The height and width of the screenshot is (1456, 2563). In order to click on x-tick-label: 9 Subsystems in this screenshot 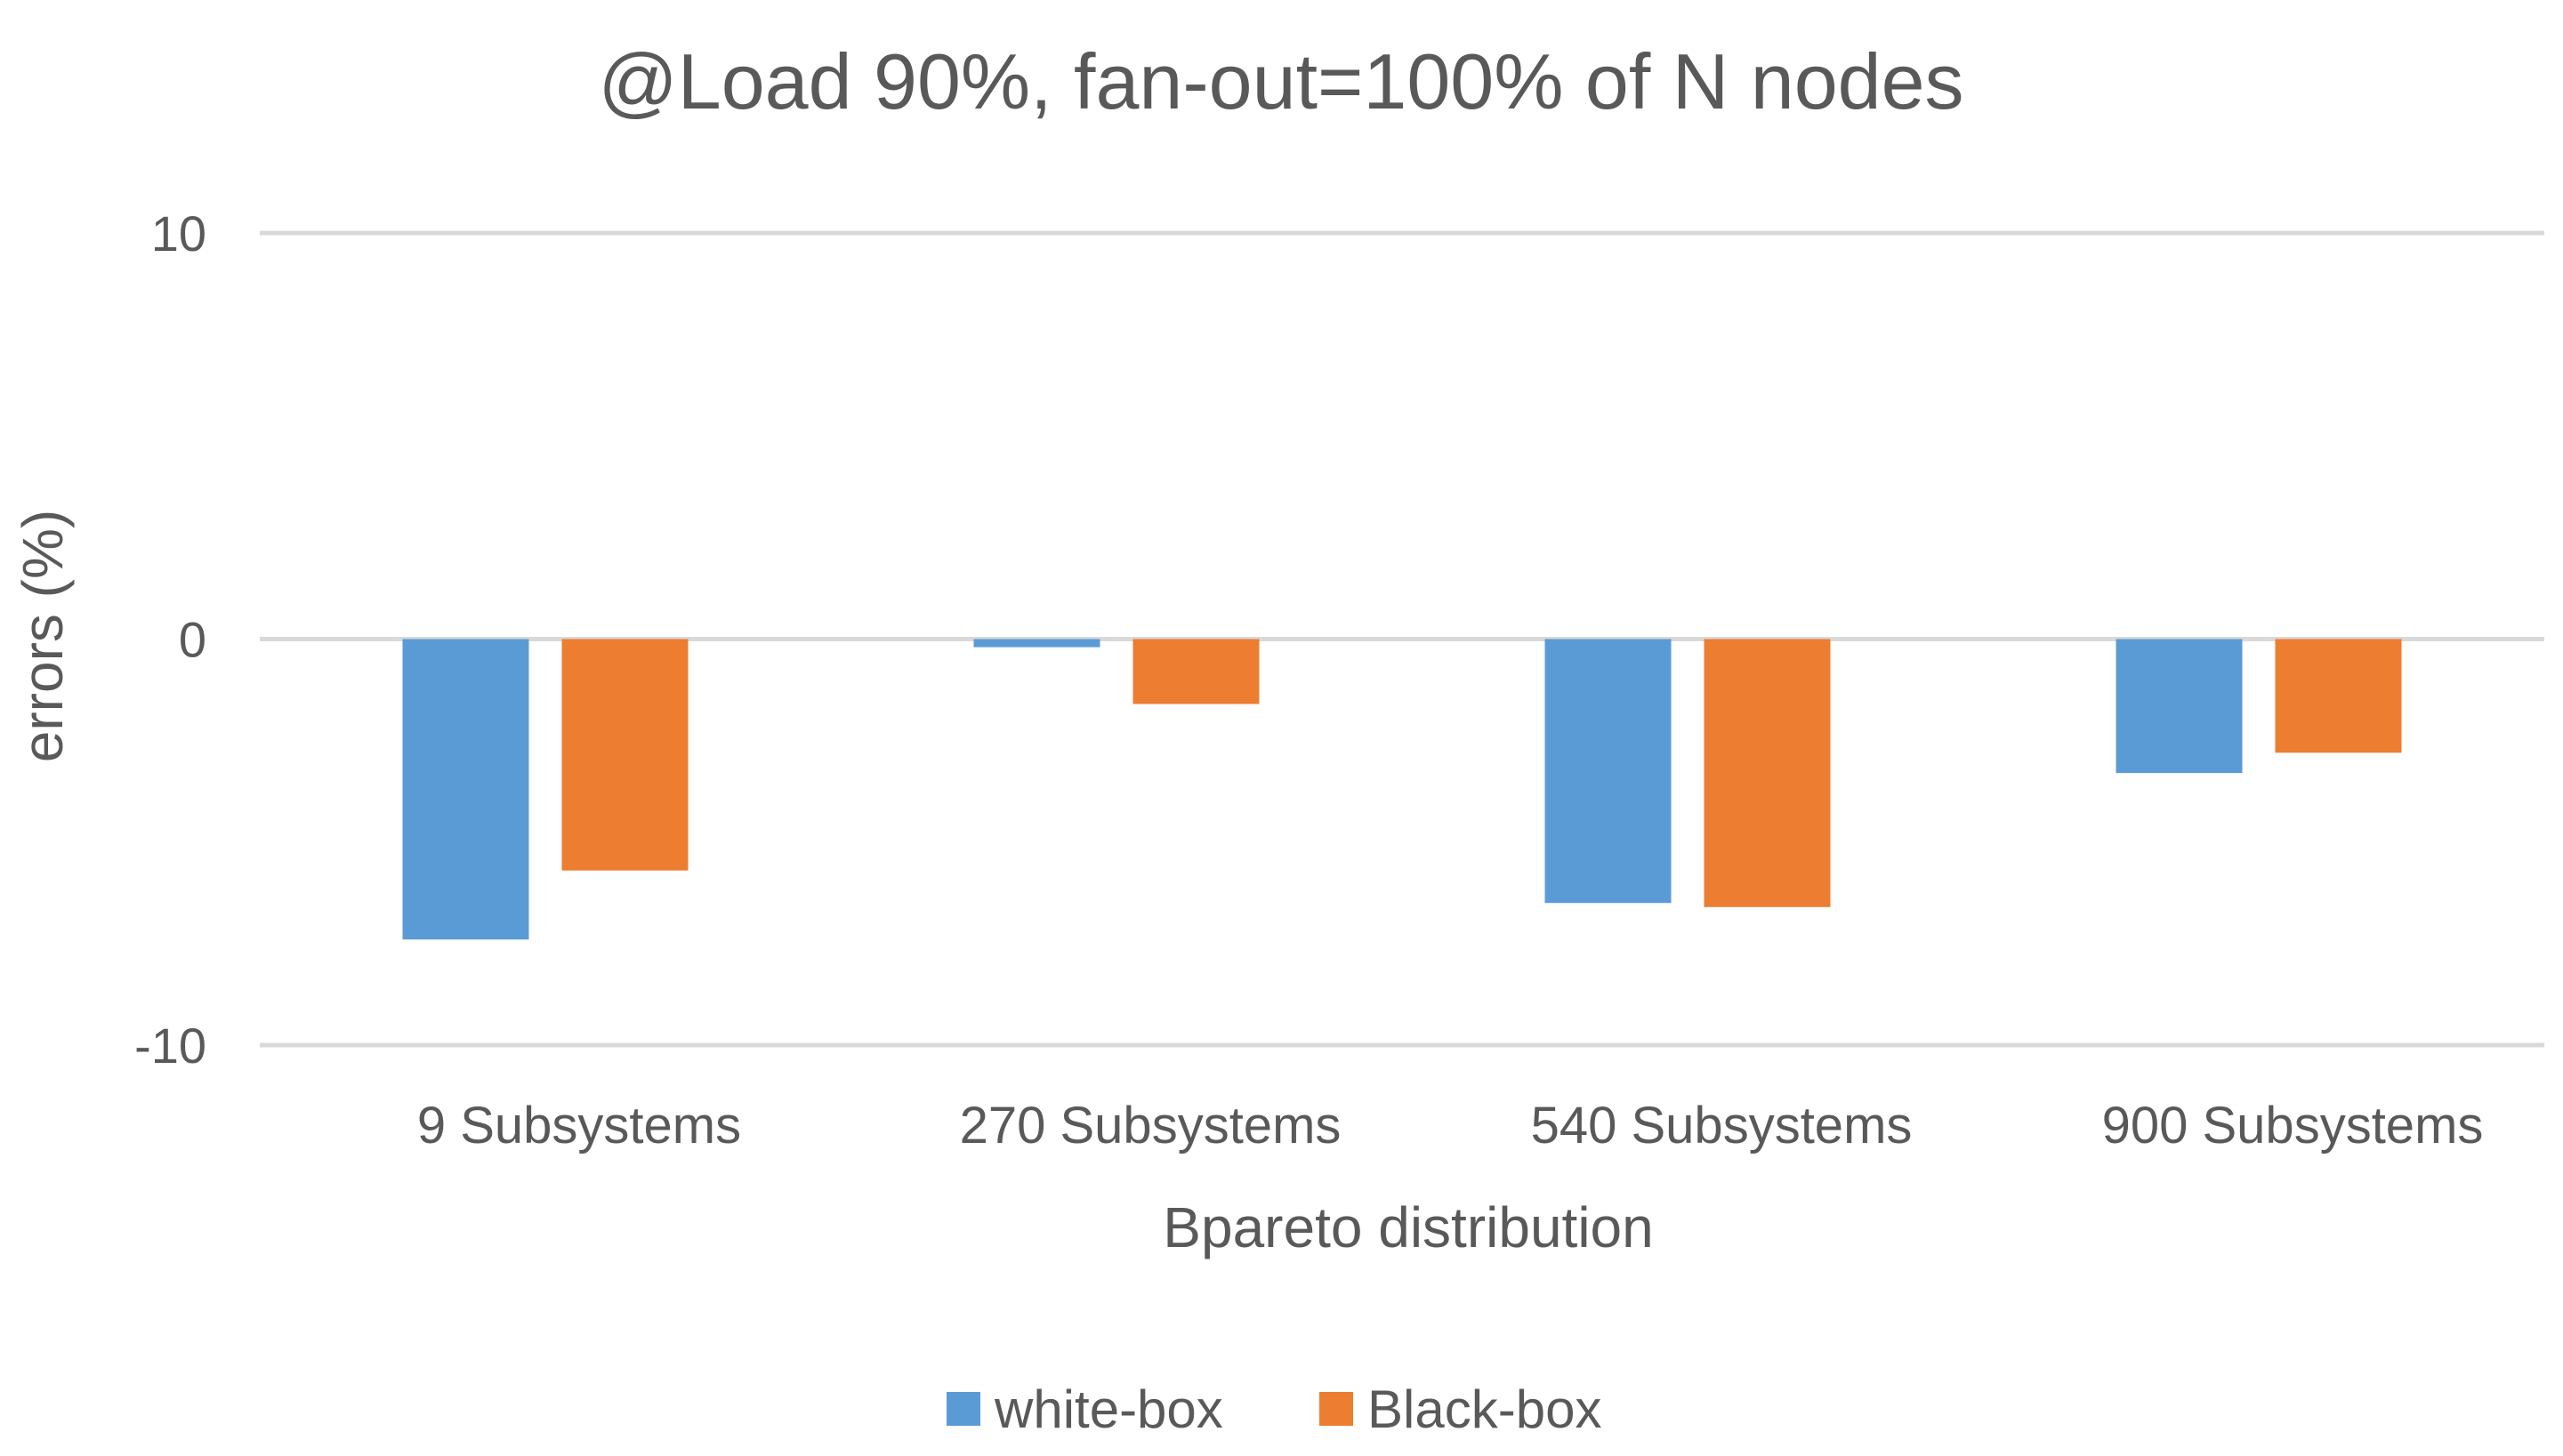, I will do `click(579, 1125)`.